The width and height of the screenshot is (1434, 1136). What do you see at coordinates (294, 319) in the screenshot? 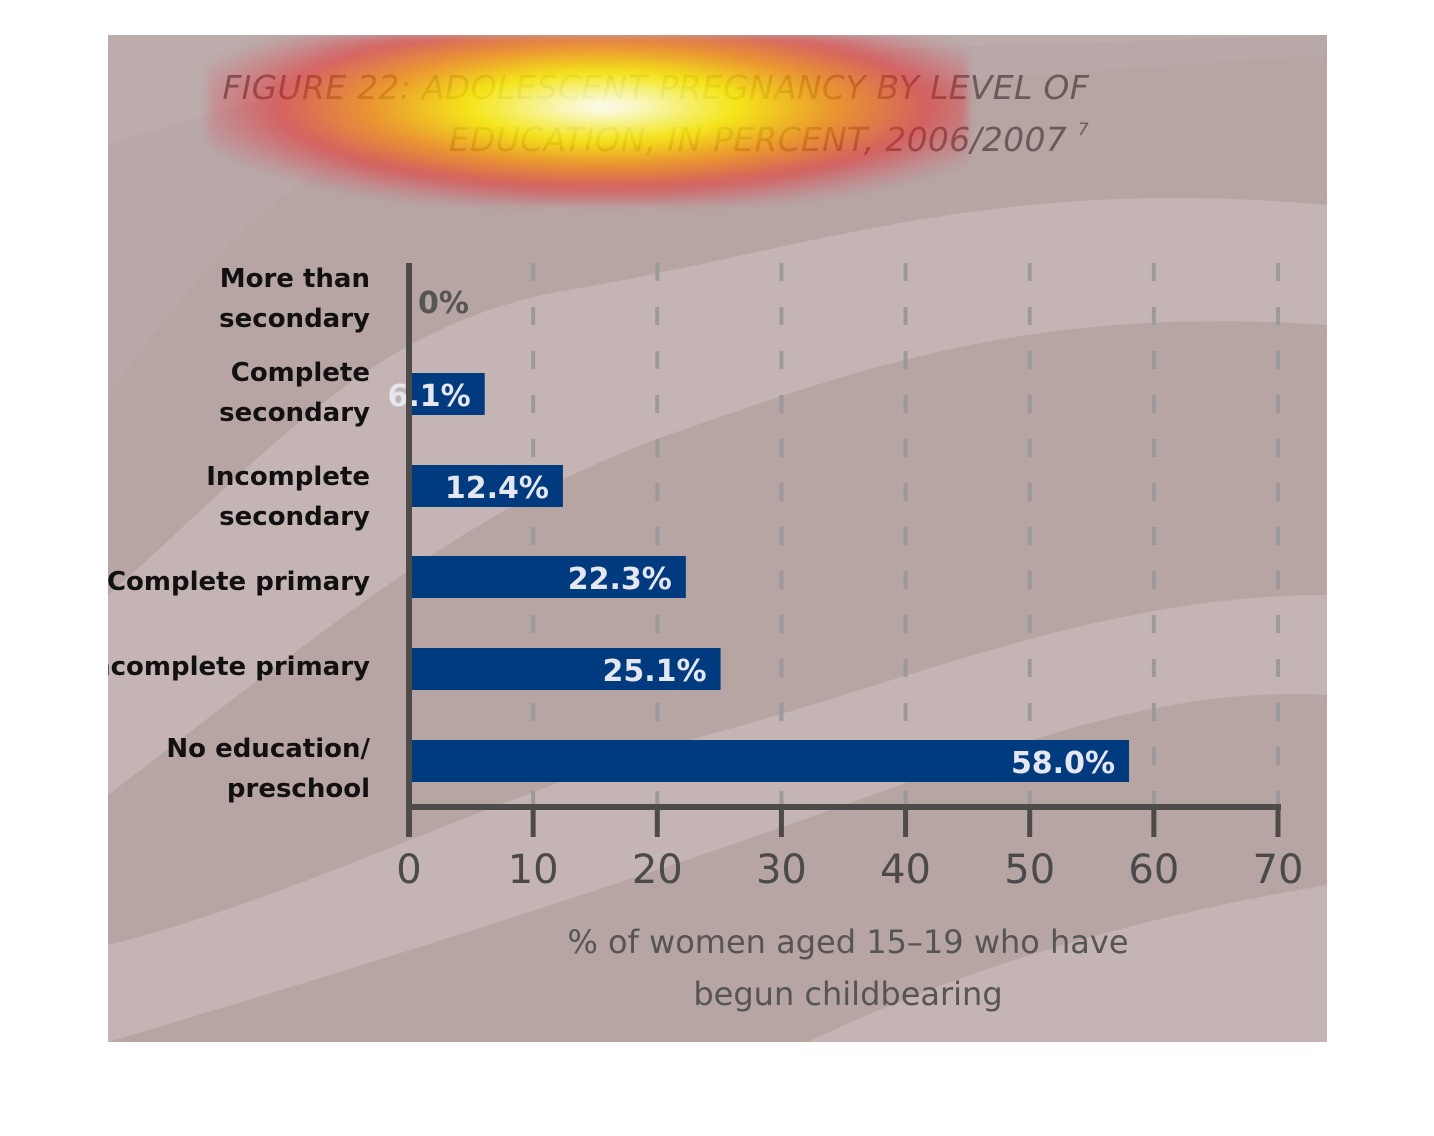
I see `category-label-0-1: secondary` at bounding box center [294, 319].